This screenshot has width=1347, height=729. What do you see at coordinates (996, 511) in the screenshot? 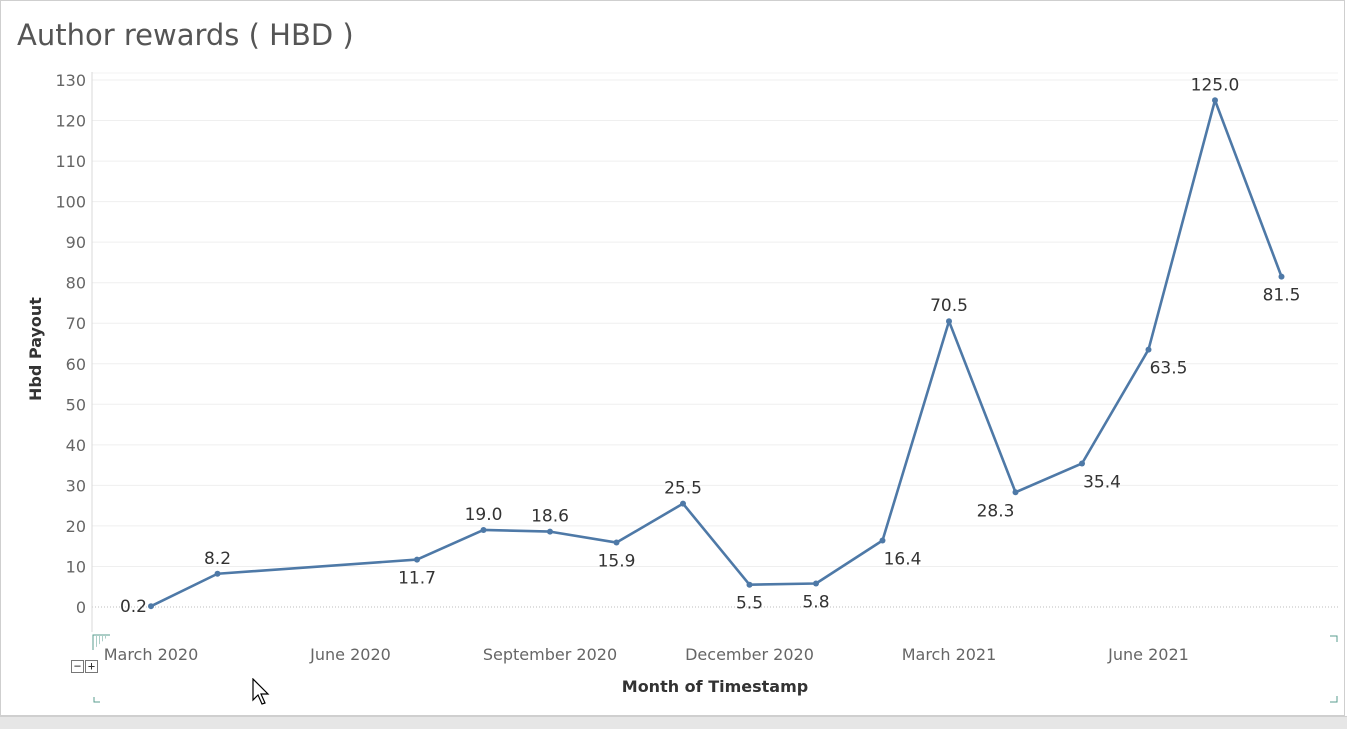
I see `data-label: 28.3` at bounding box center [996, 511].